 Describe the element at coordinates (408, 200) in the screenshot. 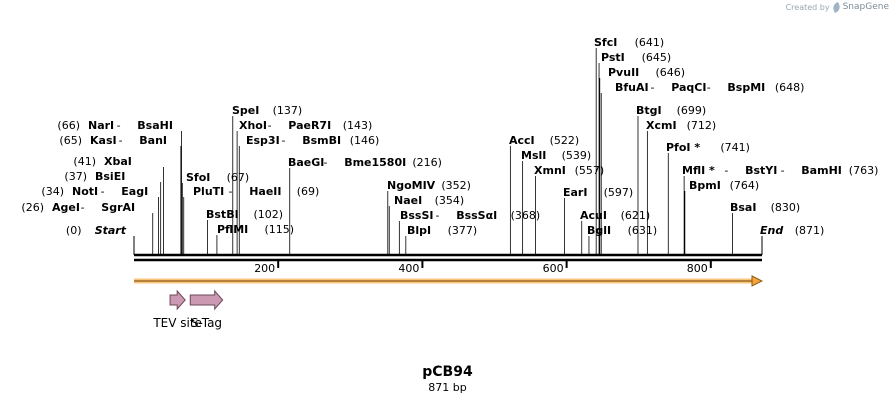

I see `site-enzyme-name: NaeI` at that location.